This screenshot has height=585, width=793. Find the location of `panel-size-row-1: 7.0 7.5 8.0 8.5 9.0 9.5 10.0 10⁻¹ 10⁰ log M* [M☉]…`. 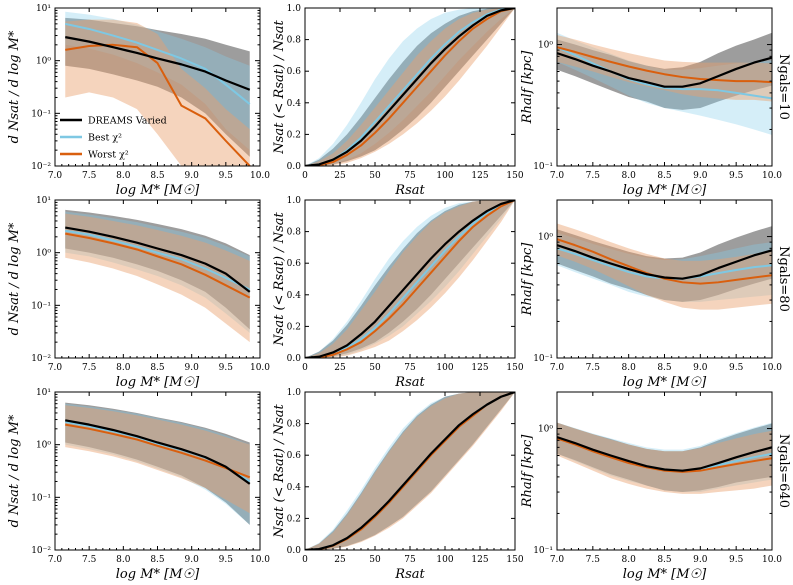

panel-size-row-1: 7.0 7.5 8.0 8.5 9.0 9.5 10.0 10⁻¹ 10⁰ log M* [M☉]… is located at coordinates (655, 102).